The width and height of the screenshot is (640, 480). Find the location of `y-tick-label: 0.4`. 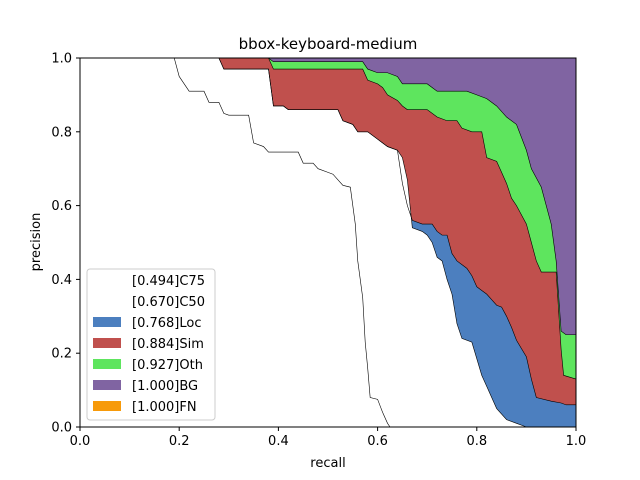

y-tick-label: 0.4 is located at coordinates (61, 280).